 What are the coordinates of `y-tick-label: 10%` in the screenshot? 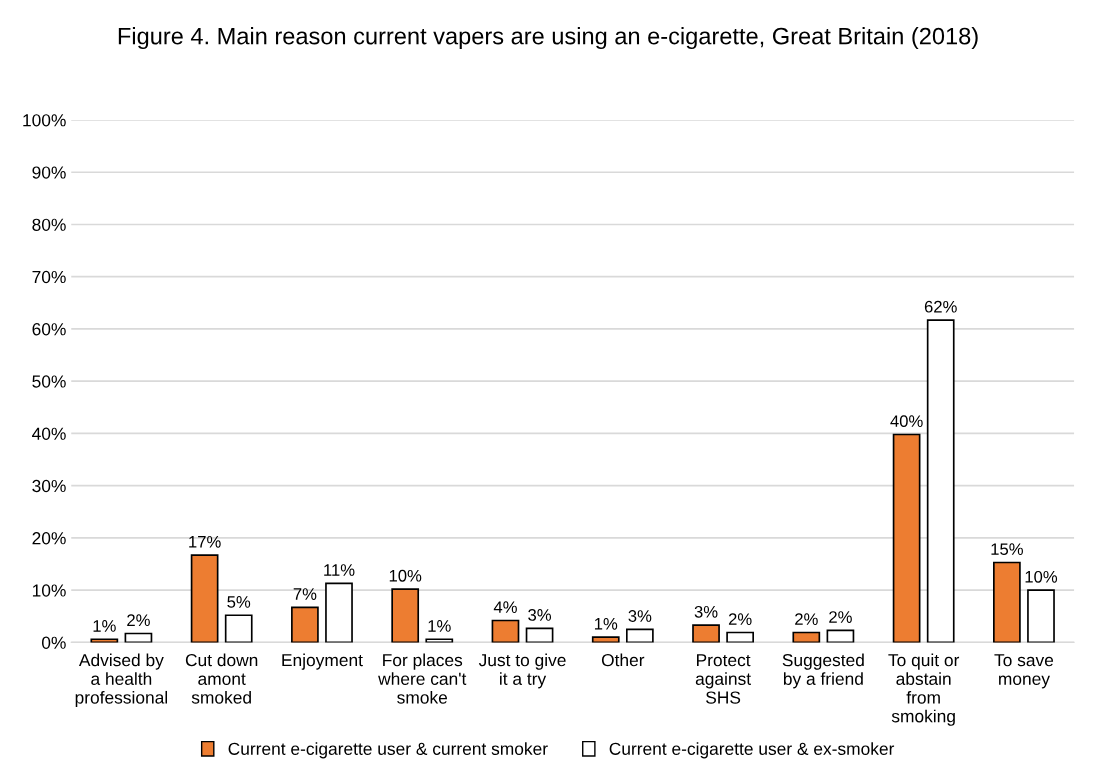 It's located at (49, 590).